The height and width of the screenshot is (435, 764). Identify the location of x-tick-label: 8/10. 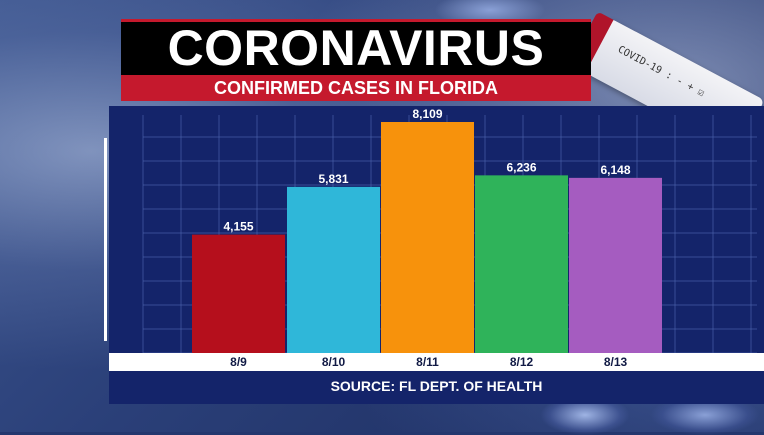
(334, 362).